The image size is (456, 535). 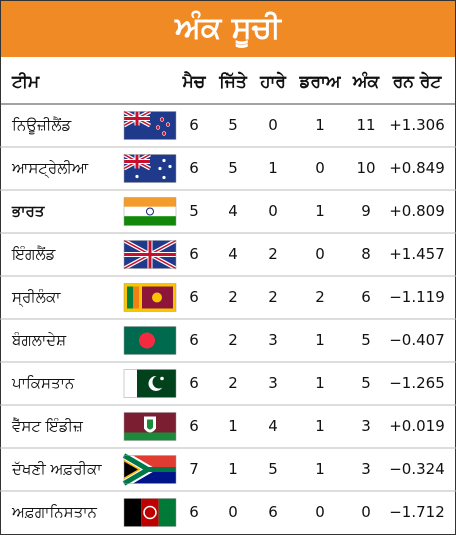 What do you see at coordinates (417, 340) in the screenshot?
I see `cell: −0.407` at bounding box center [417, 340].